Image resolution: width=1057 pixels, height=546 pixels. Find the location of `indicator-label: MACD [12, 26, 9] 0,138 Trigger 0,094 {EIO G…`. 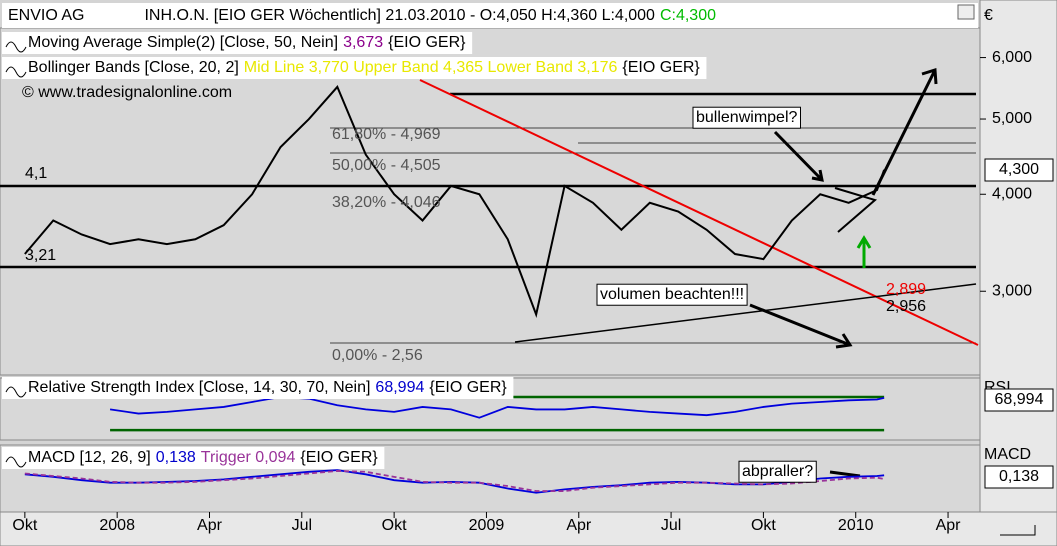

indicator-label: MACD [12, 26, 9] 0,138 Trigger 0,094 {EIO G… is located at coordinates (203, 457).